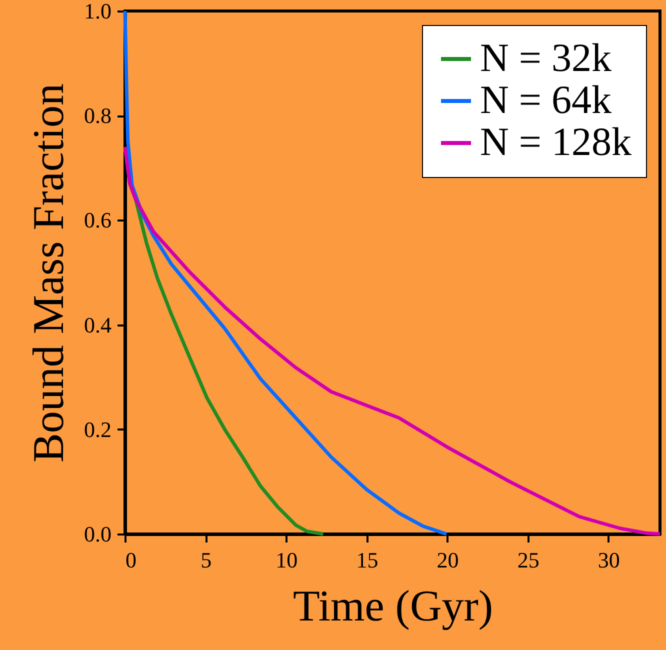  I want to click on x-tick-label: 10, so click(287, 560).